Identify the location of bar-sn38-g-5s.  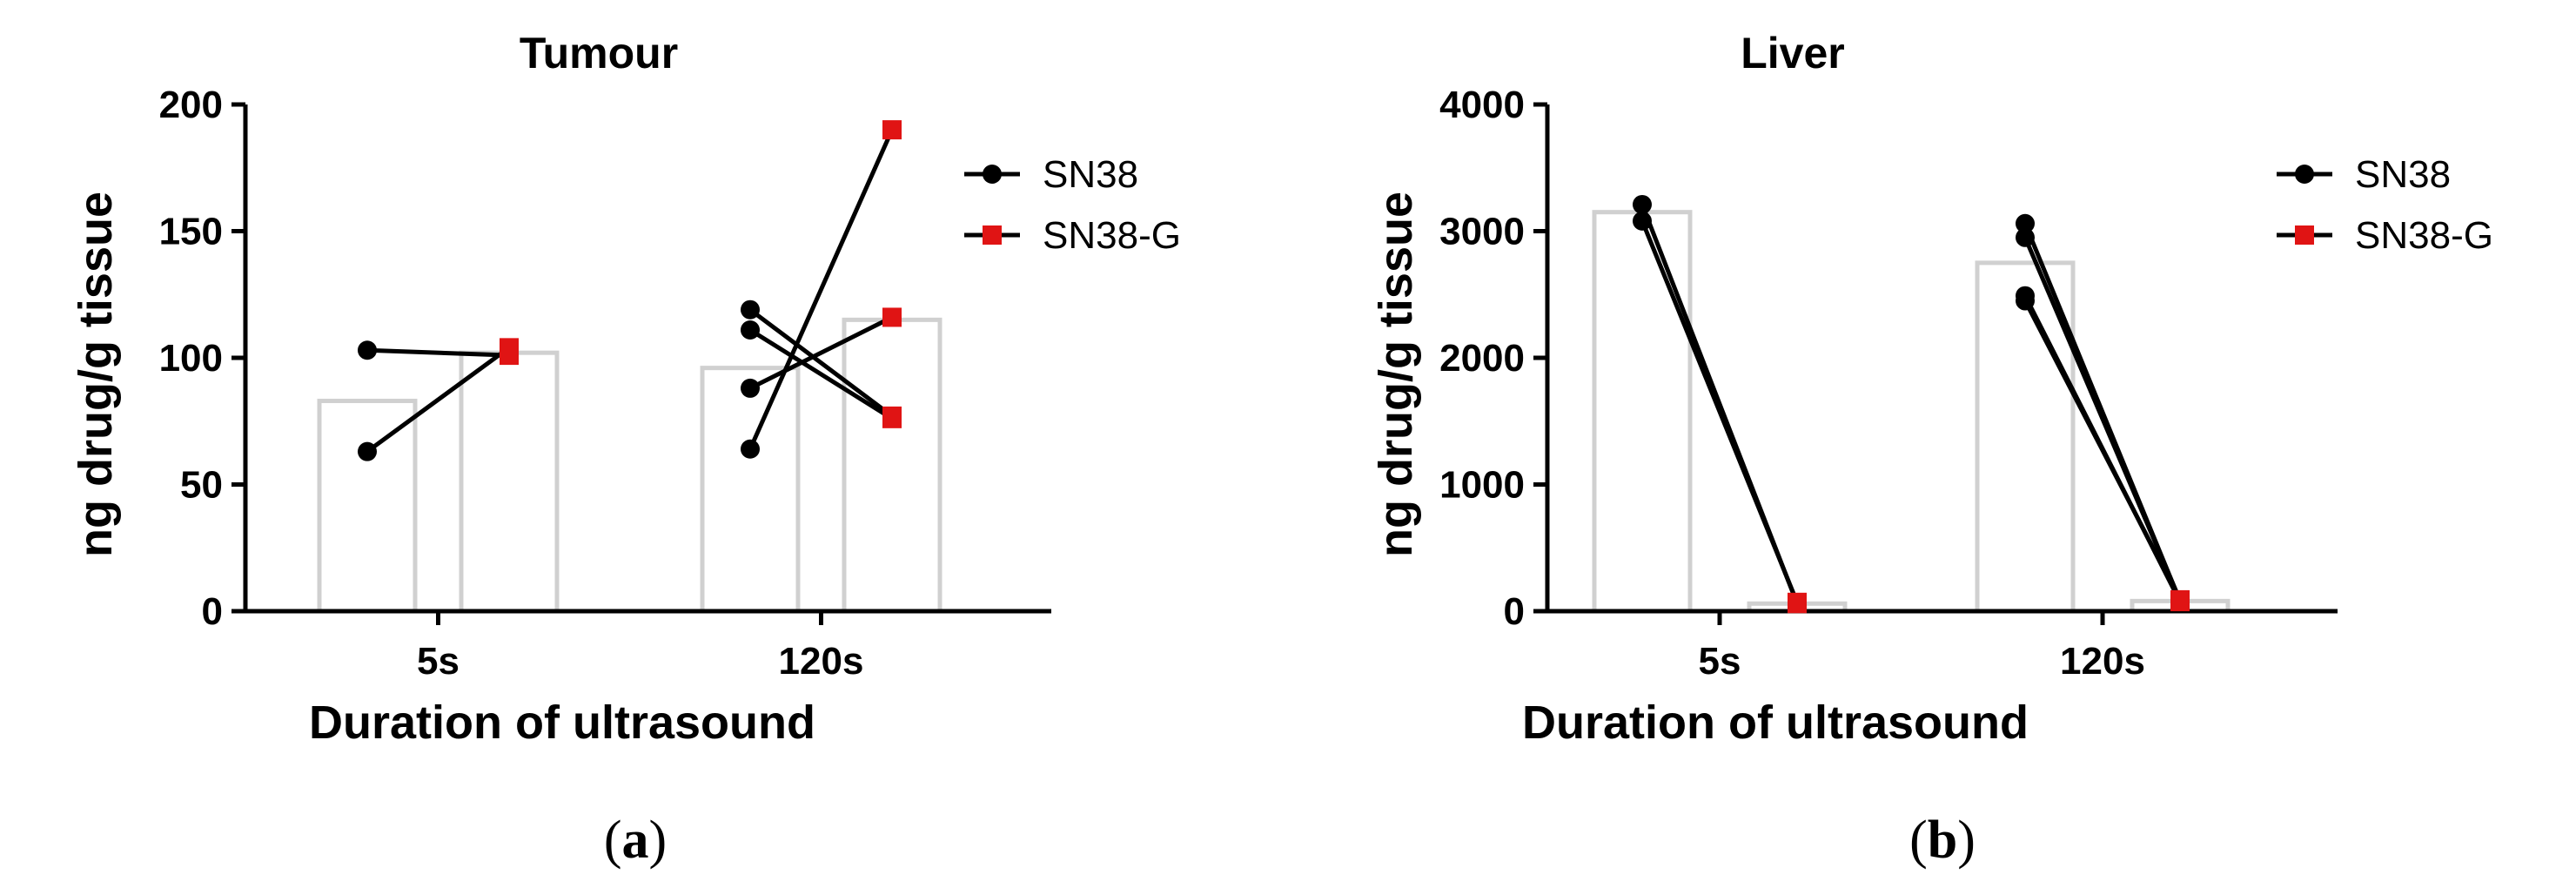
(509, 482).